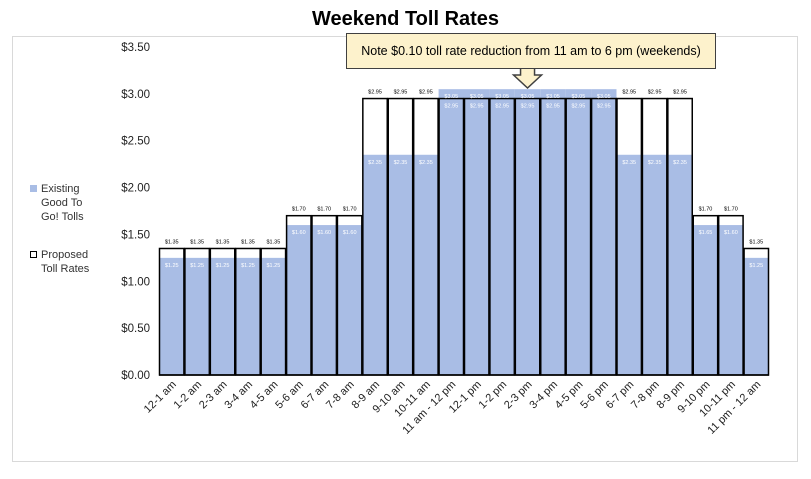 Image resolution: width=811 pixels, height=479 pixels. Describe the element at coordinates (33, 254) in the screenshot. I see `legend-swatch-proposed` at that location.